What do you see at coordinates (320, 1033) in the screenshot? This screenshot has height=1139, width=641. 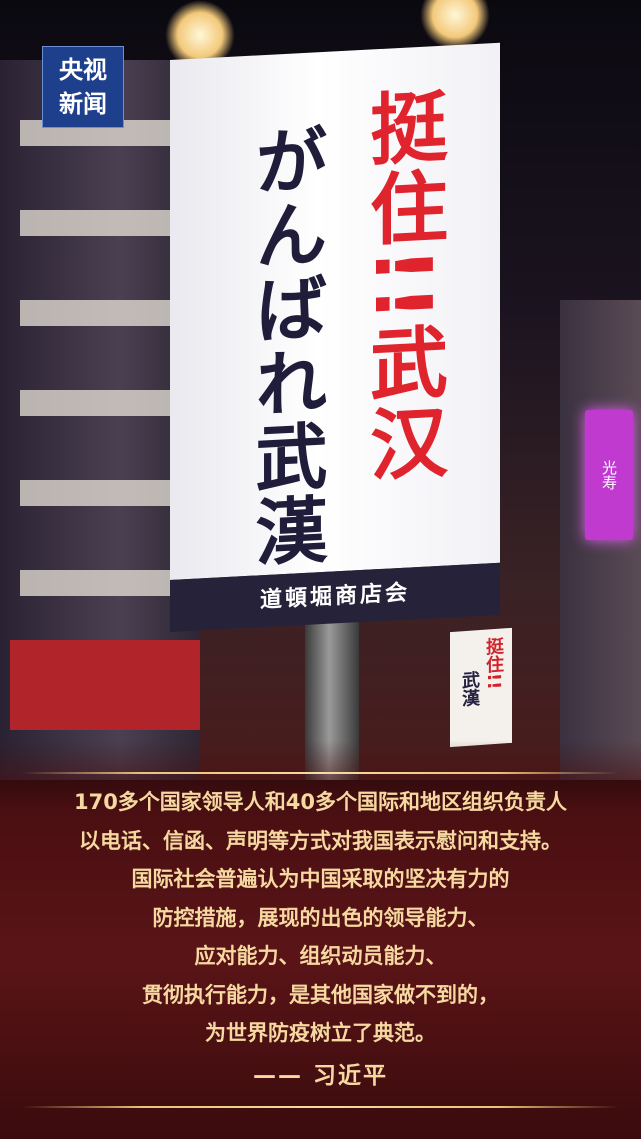 I see `quote-line: 为世界防疫树立了典范。` at bounding box center [320, 1033].